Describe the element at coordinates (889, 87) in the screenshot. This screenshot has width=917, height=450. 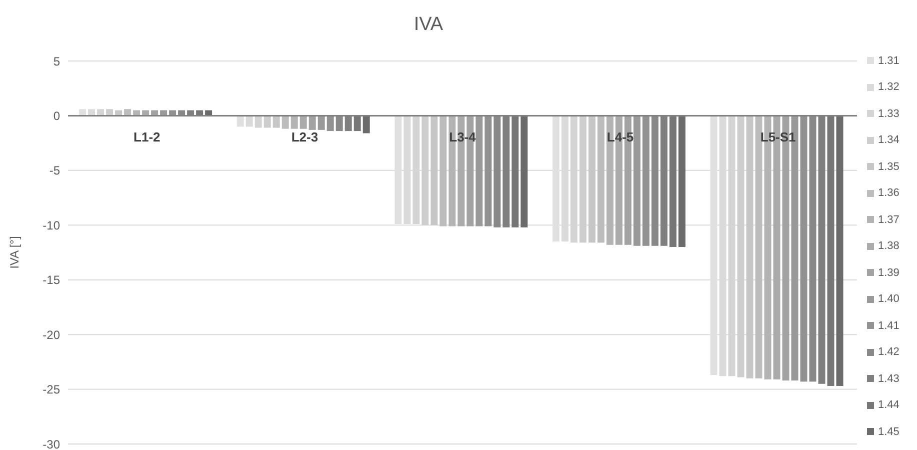
I see `legend-label: 1.32` at that location.